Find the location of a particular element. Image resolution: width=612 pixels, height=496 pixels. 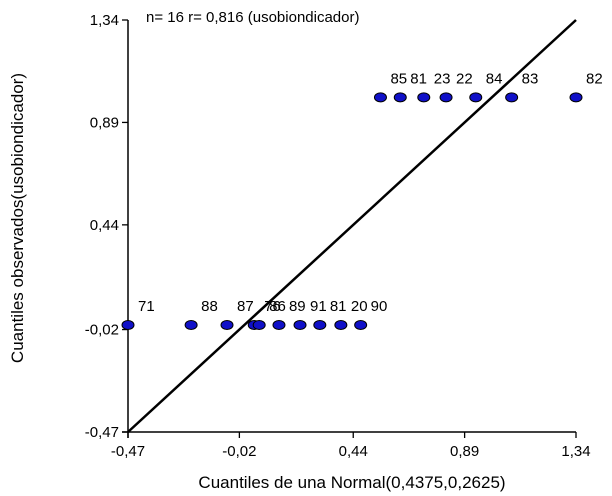

y-tick-label: 0,89 is located at coordinates (104, 122).